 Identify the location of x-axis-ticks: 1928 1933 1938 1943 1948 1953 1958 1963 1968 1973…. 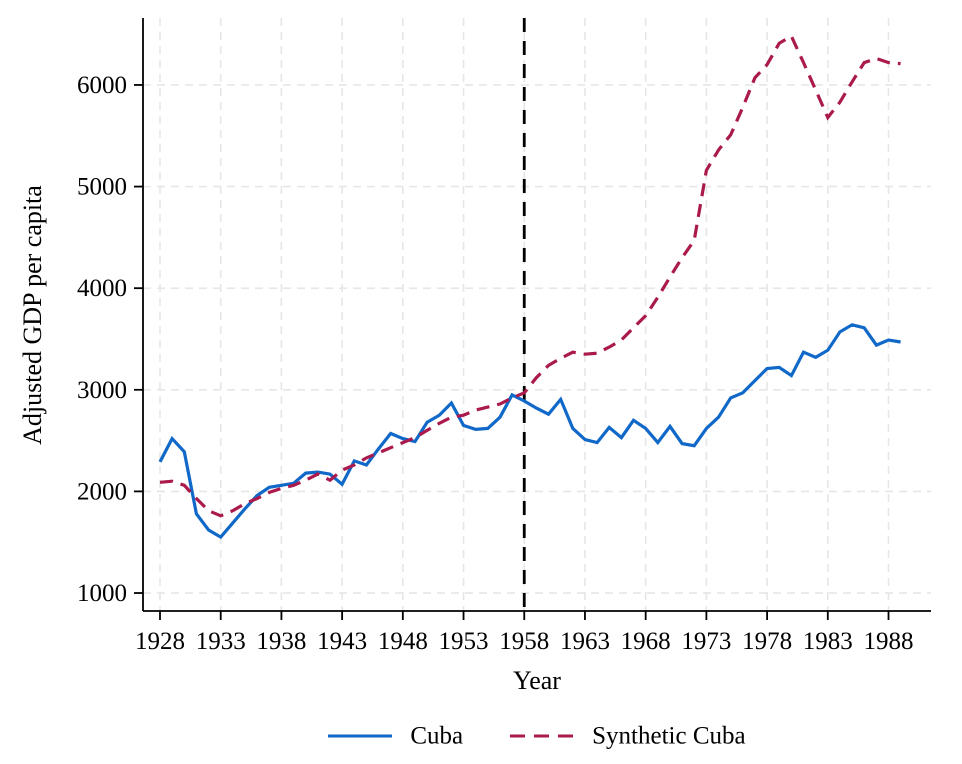
(524, 633).